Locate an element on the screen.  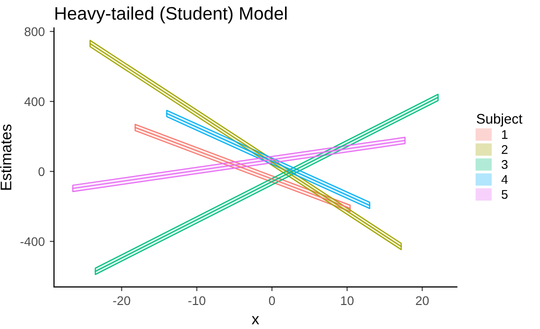
x-tick-label: -20 is located at coordinates (121, 301).